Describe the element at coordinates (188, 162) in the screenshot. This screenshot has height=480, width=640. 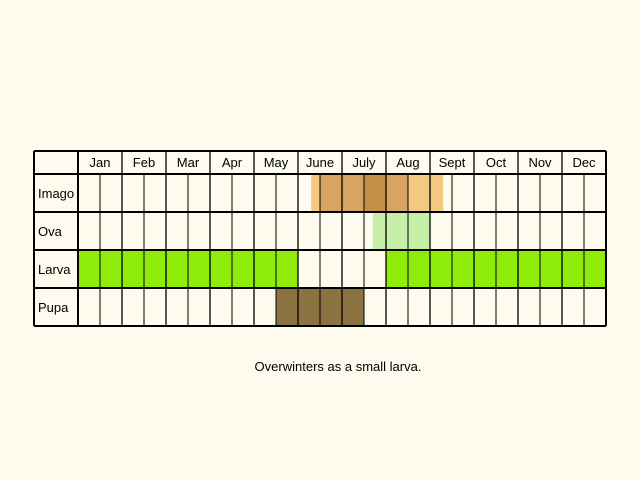
I see `month-label-mar: Mar` at that location.